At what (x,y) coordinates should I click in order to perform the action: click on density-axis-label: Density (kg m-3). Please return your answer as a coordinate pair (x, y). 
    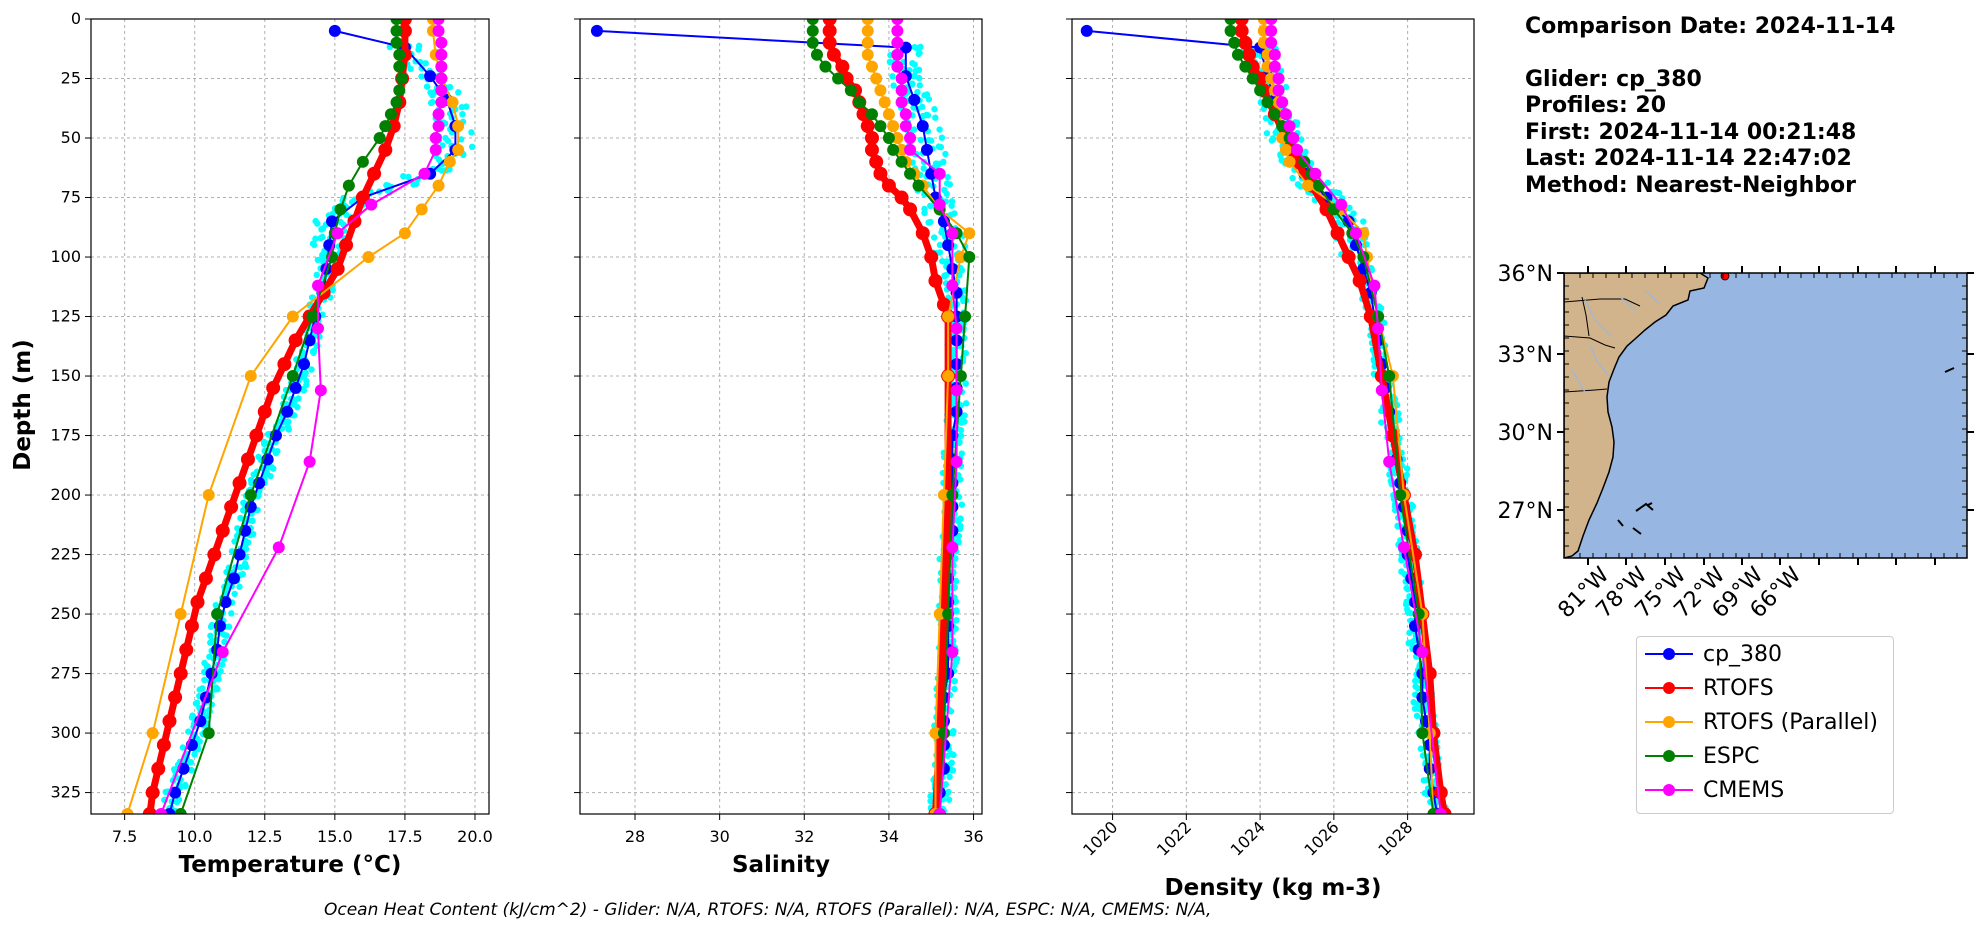
    Looking at the image, I should click on (1273, 888).